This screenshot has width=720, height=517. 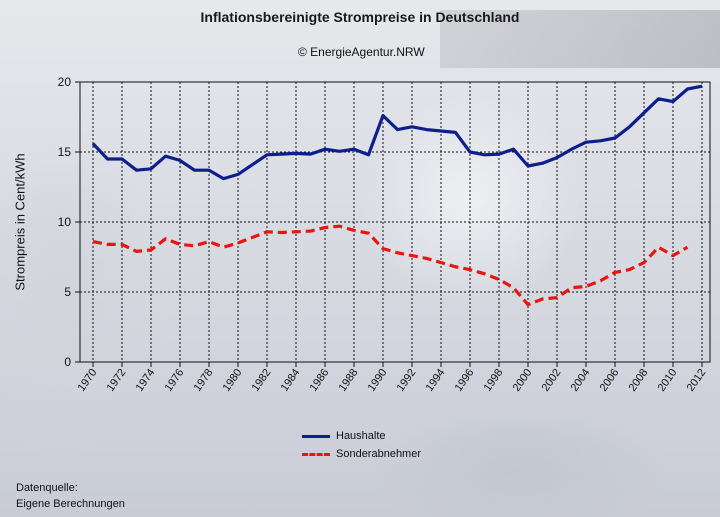 I want to click on x-tick-label-1992: 1992, so click(x=407, y=380).